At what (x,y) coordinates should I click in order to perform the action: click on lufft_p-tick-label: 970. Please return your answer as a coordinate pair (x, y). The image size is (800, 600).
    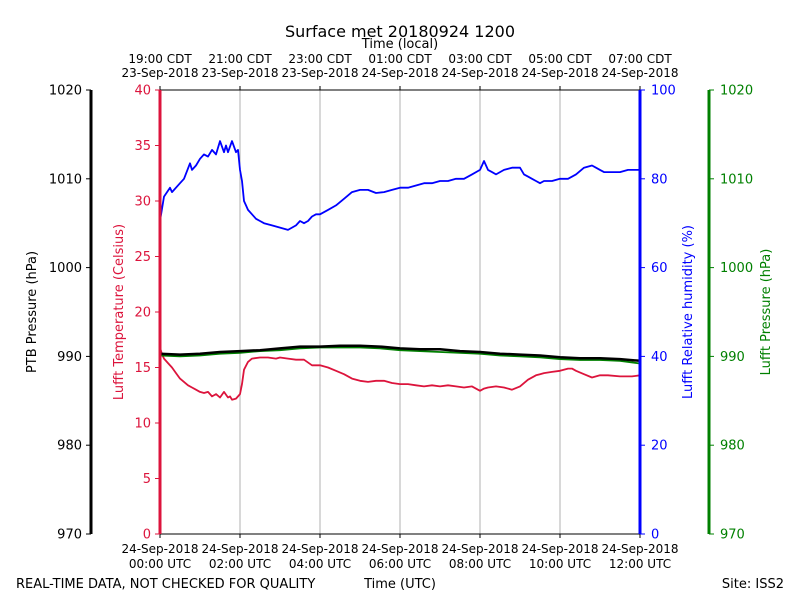
    Looking at the image, I should click on (732, 535).